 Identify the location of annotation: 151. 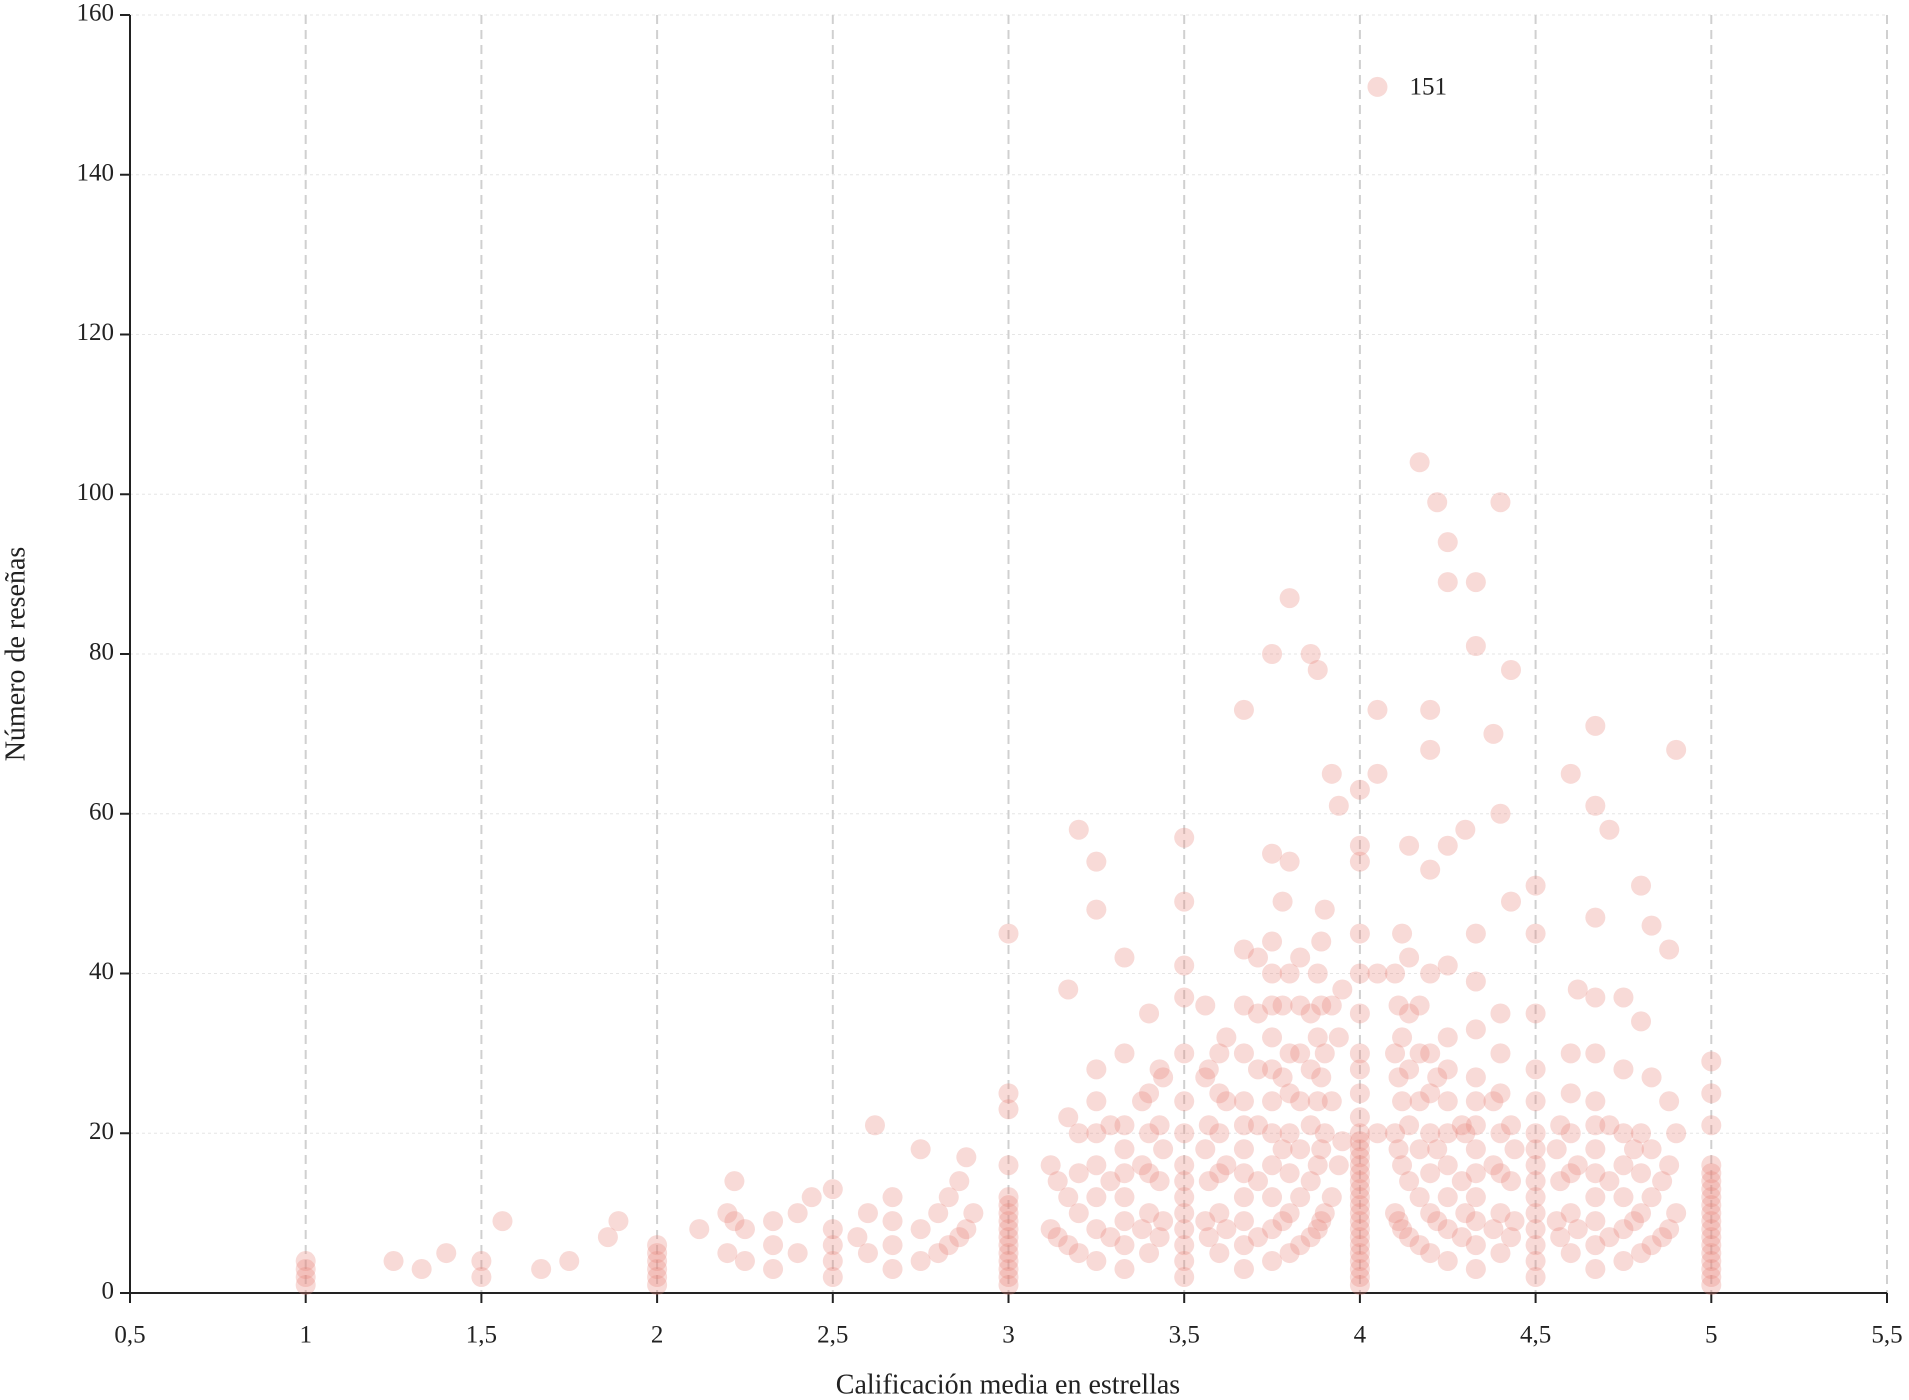
(1428, 87).